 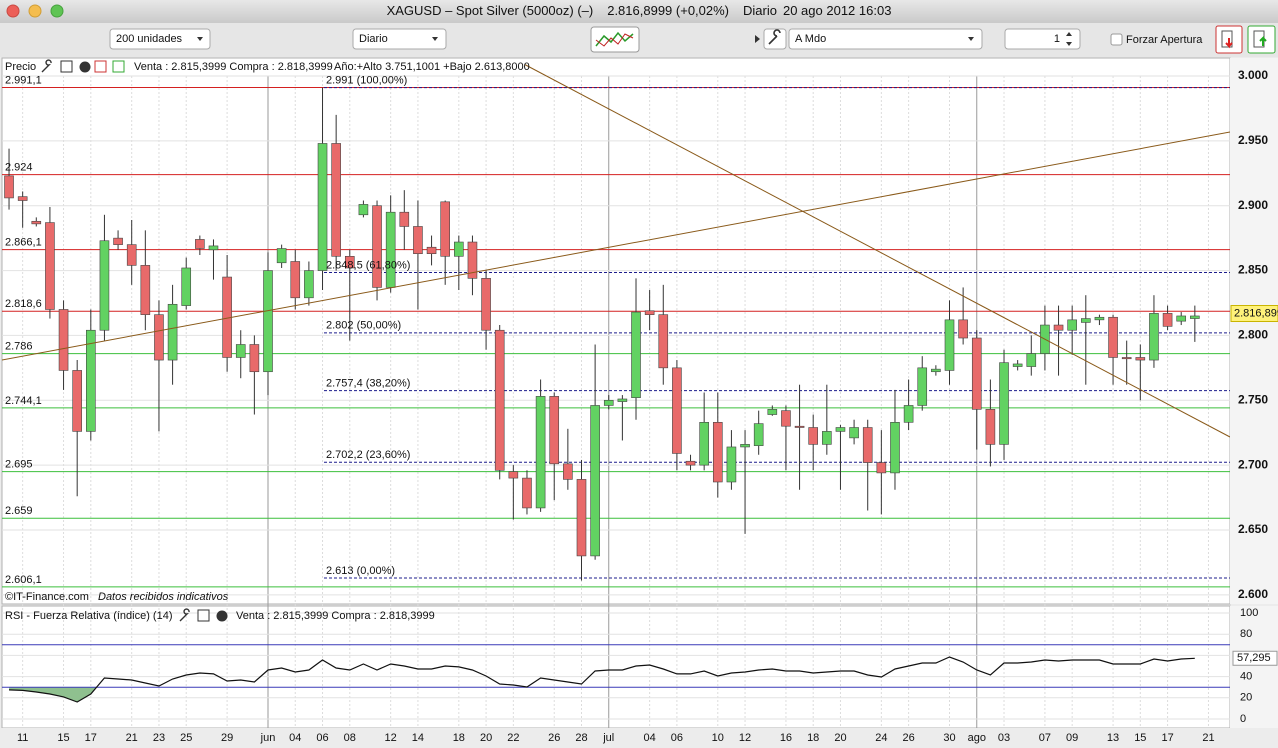 What do you see at coordinates (57, 11) in the screenshot?
I see `zoom-button` at bounding box center [57, 11].